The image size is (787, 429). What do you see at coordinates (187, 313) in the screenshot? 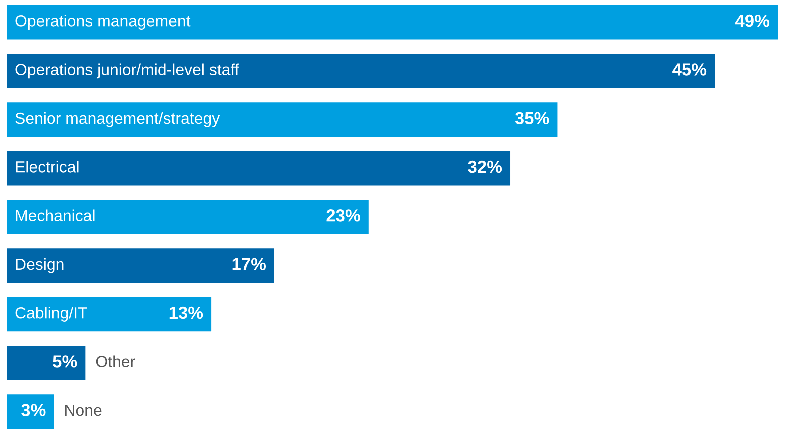
I see `data-label: 13%` at bounding box center [187, 313].